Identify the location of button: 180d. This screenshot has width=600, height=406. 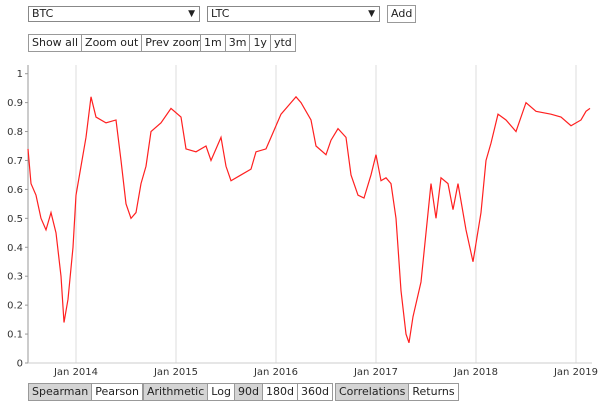
(279, 392).